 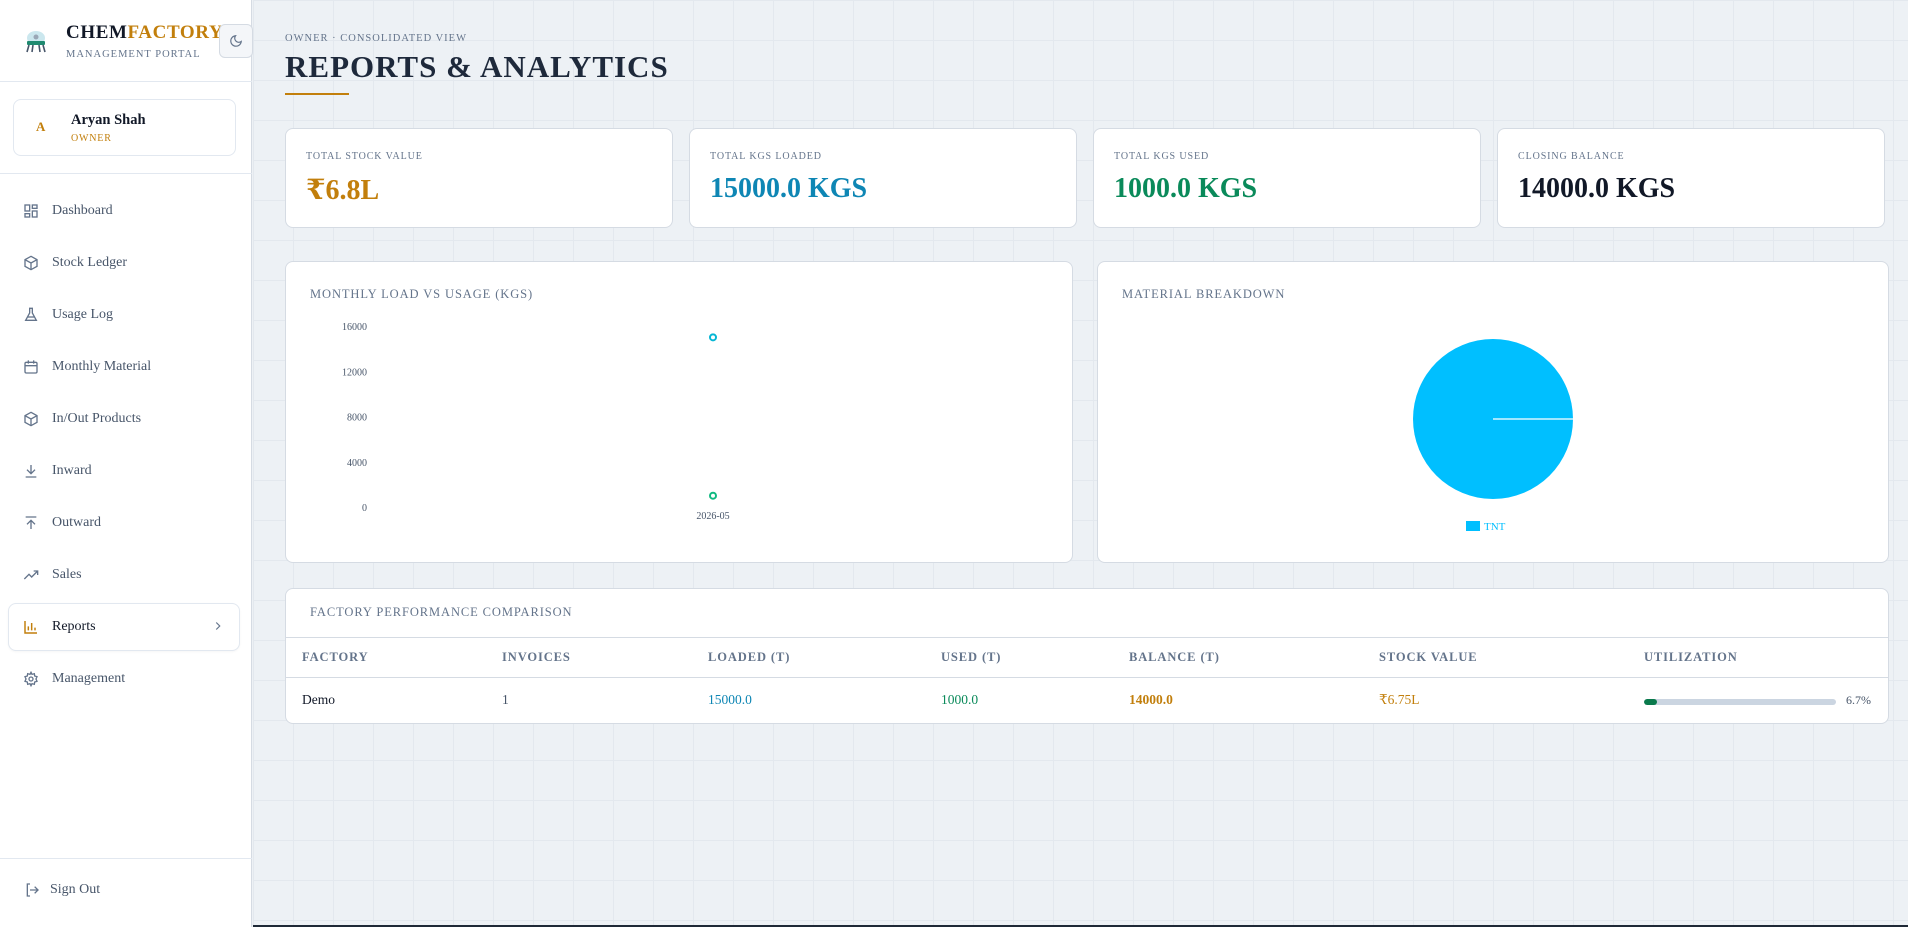 What do you see at coordinates (126, 173) in the screenshot?
I see `sidebar-divider` at bounding box center [126, 173].